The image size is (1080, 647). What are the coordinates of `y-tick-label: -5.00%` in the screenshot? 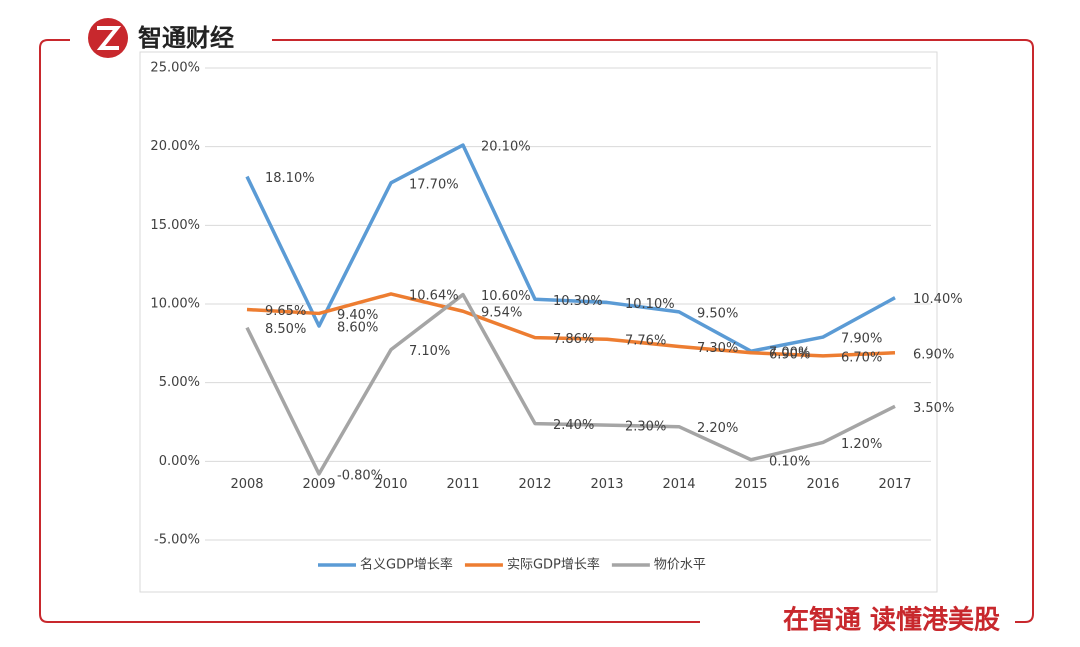 It's located at (177, 540).